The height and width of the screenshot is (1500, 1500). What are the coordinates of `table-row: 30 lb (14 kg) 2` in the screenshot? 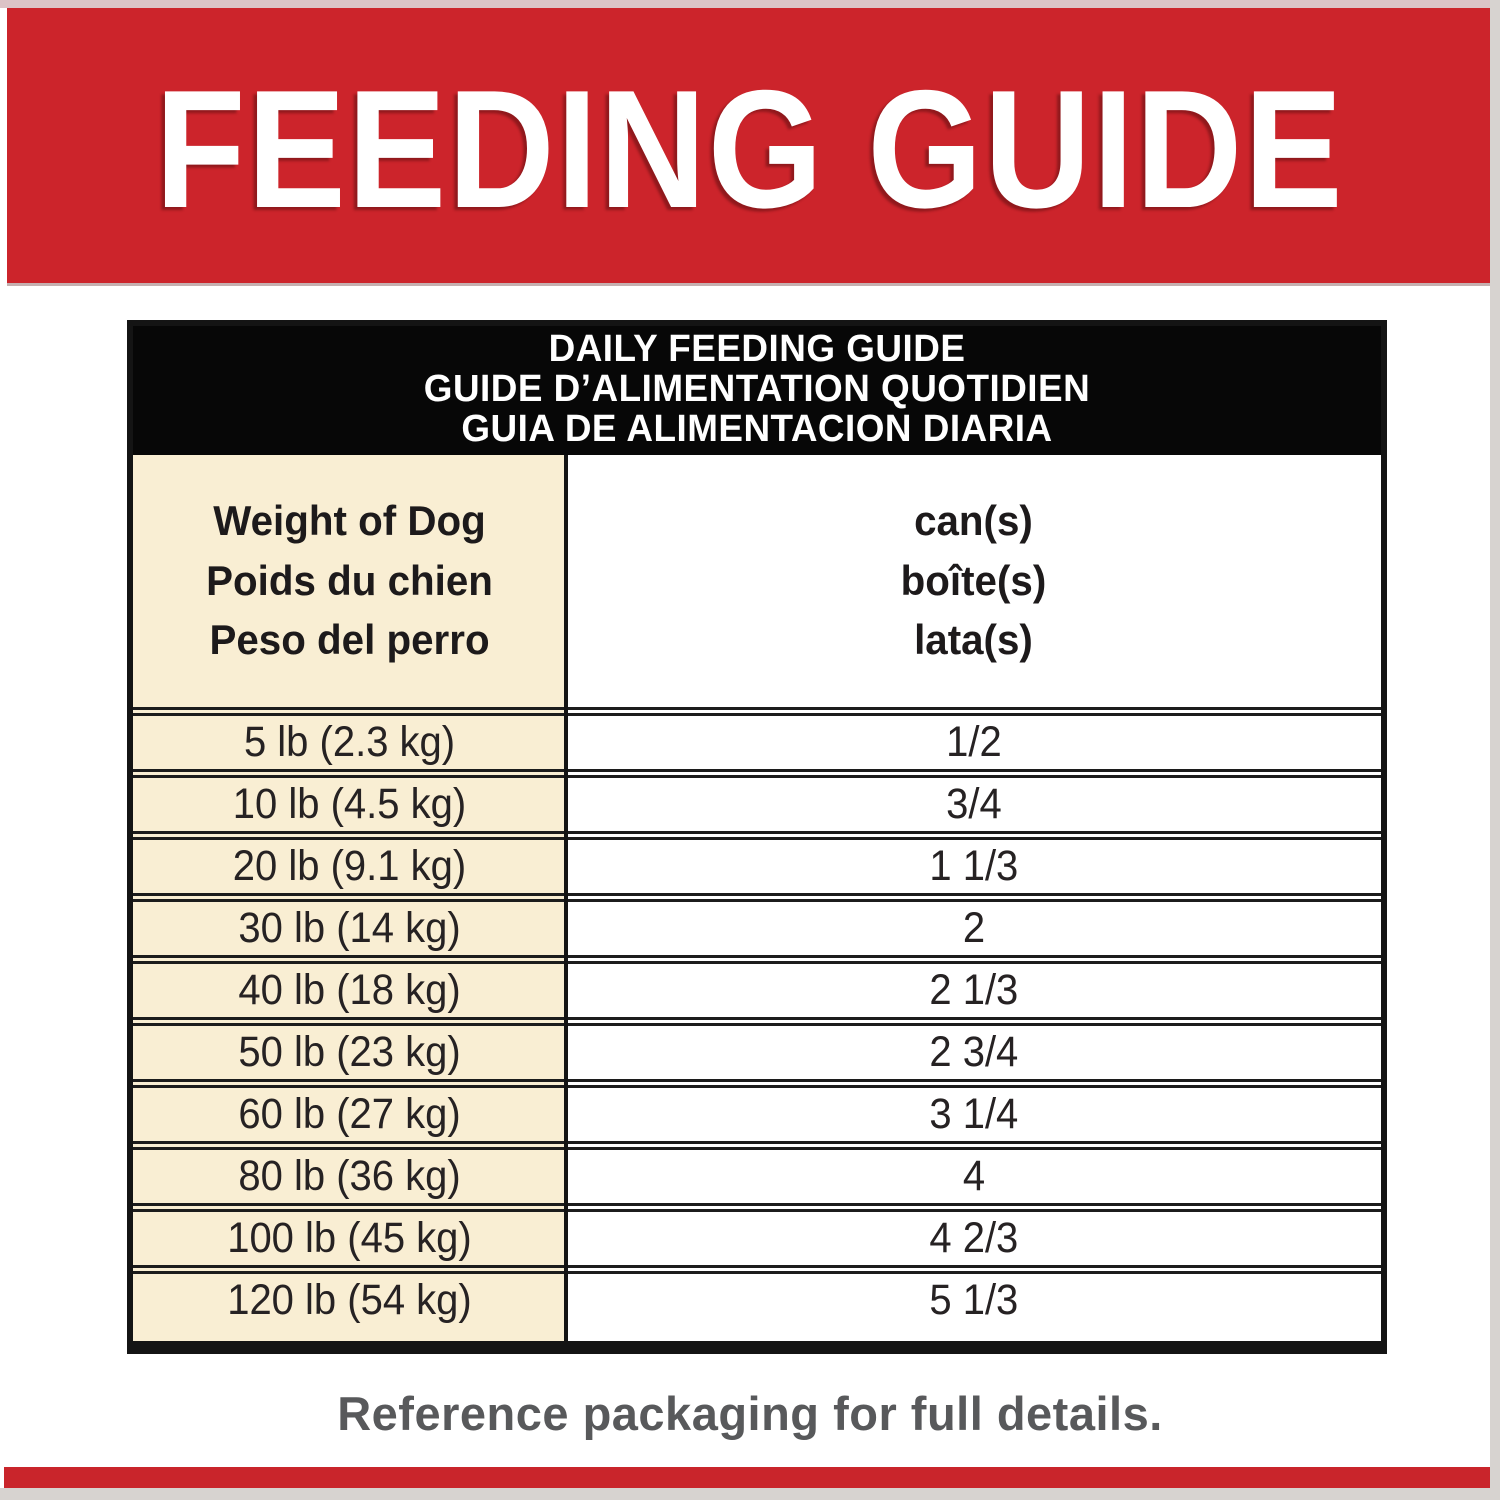 It's located at (757, 928).